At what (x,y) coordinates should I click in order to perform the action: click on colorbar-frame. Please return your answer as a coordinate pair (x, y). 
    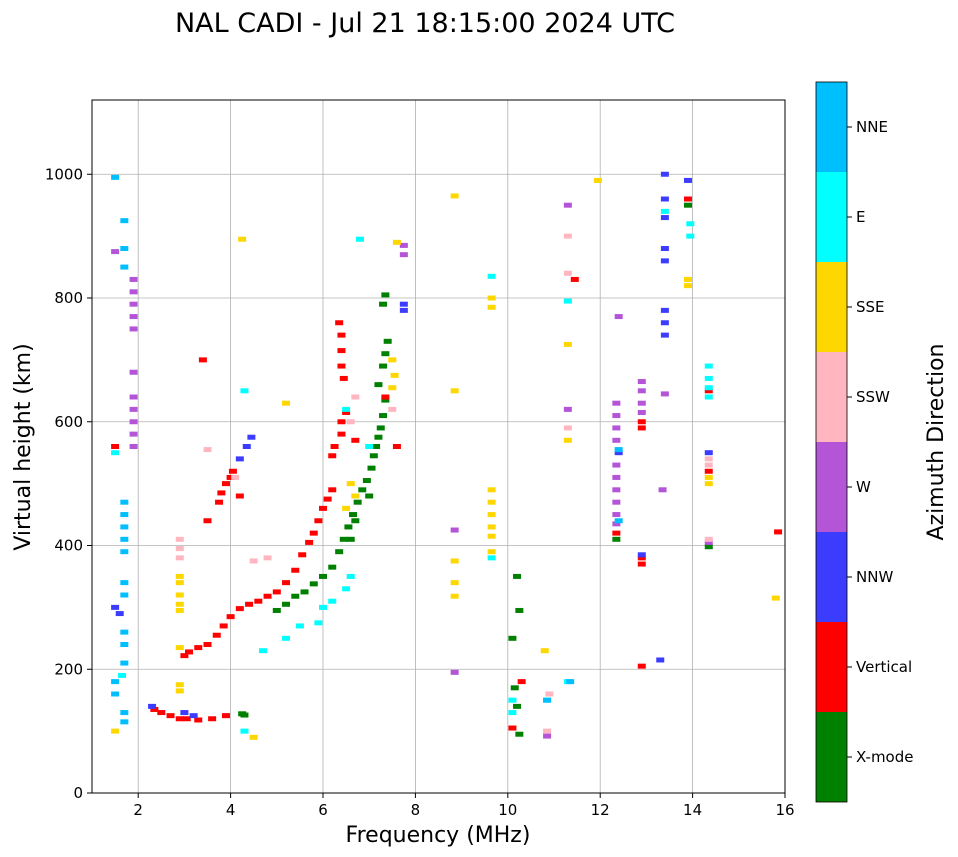
    Looking at the image, I should click on (831, 442).